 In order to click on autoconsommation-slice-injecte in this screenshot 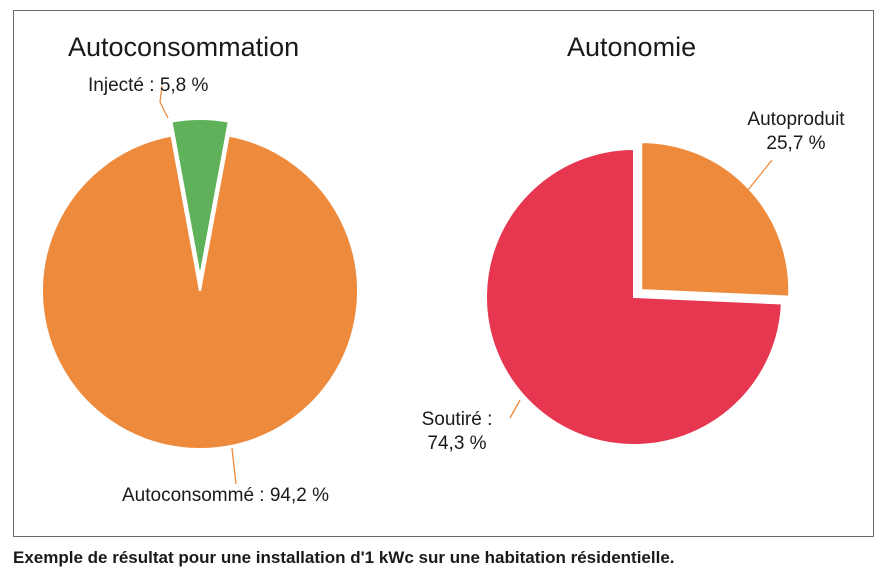, I will do `click(200, 198)`.